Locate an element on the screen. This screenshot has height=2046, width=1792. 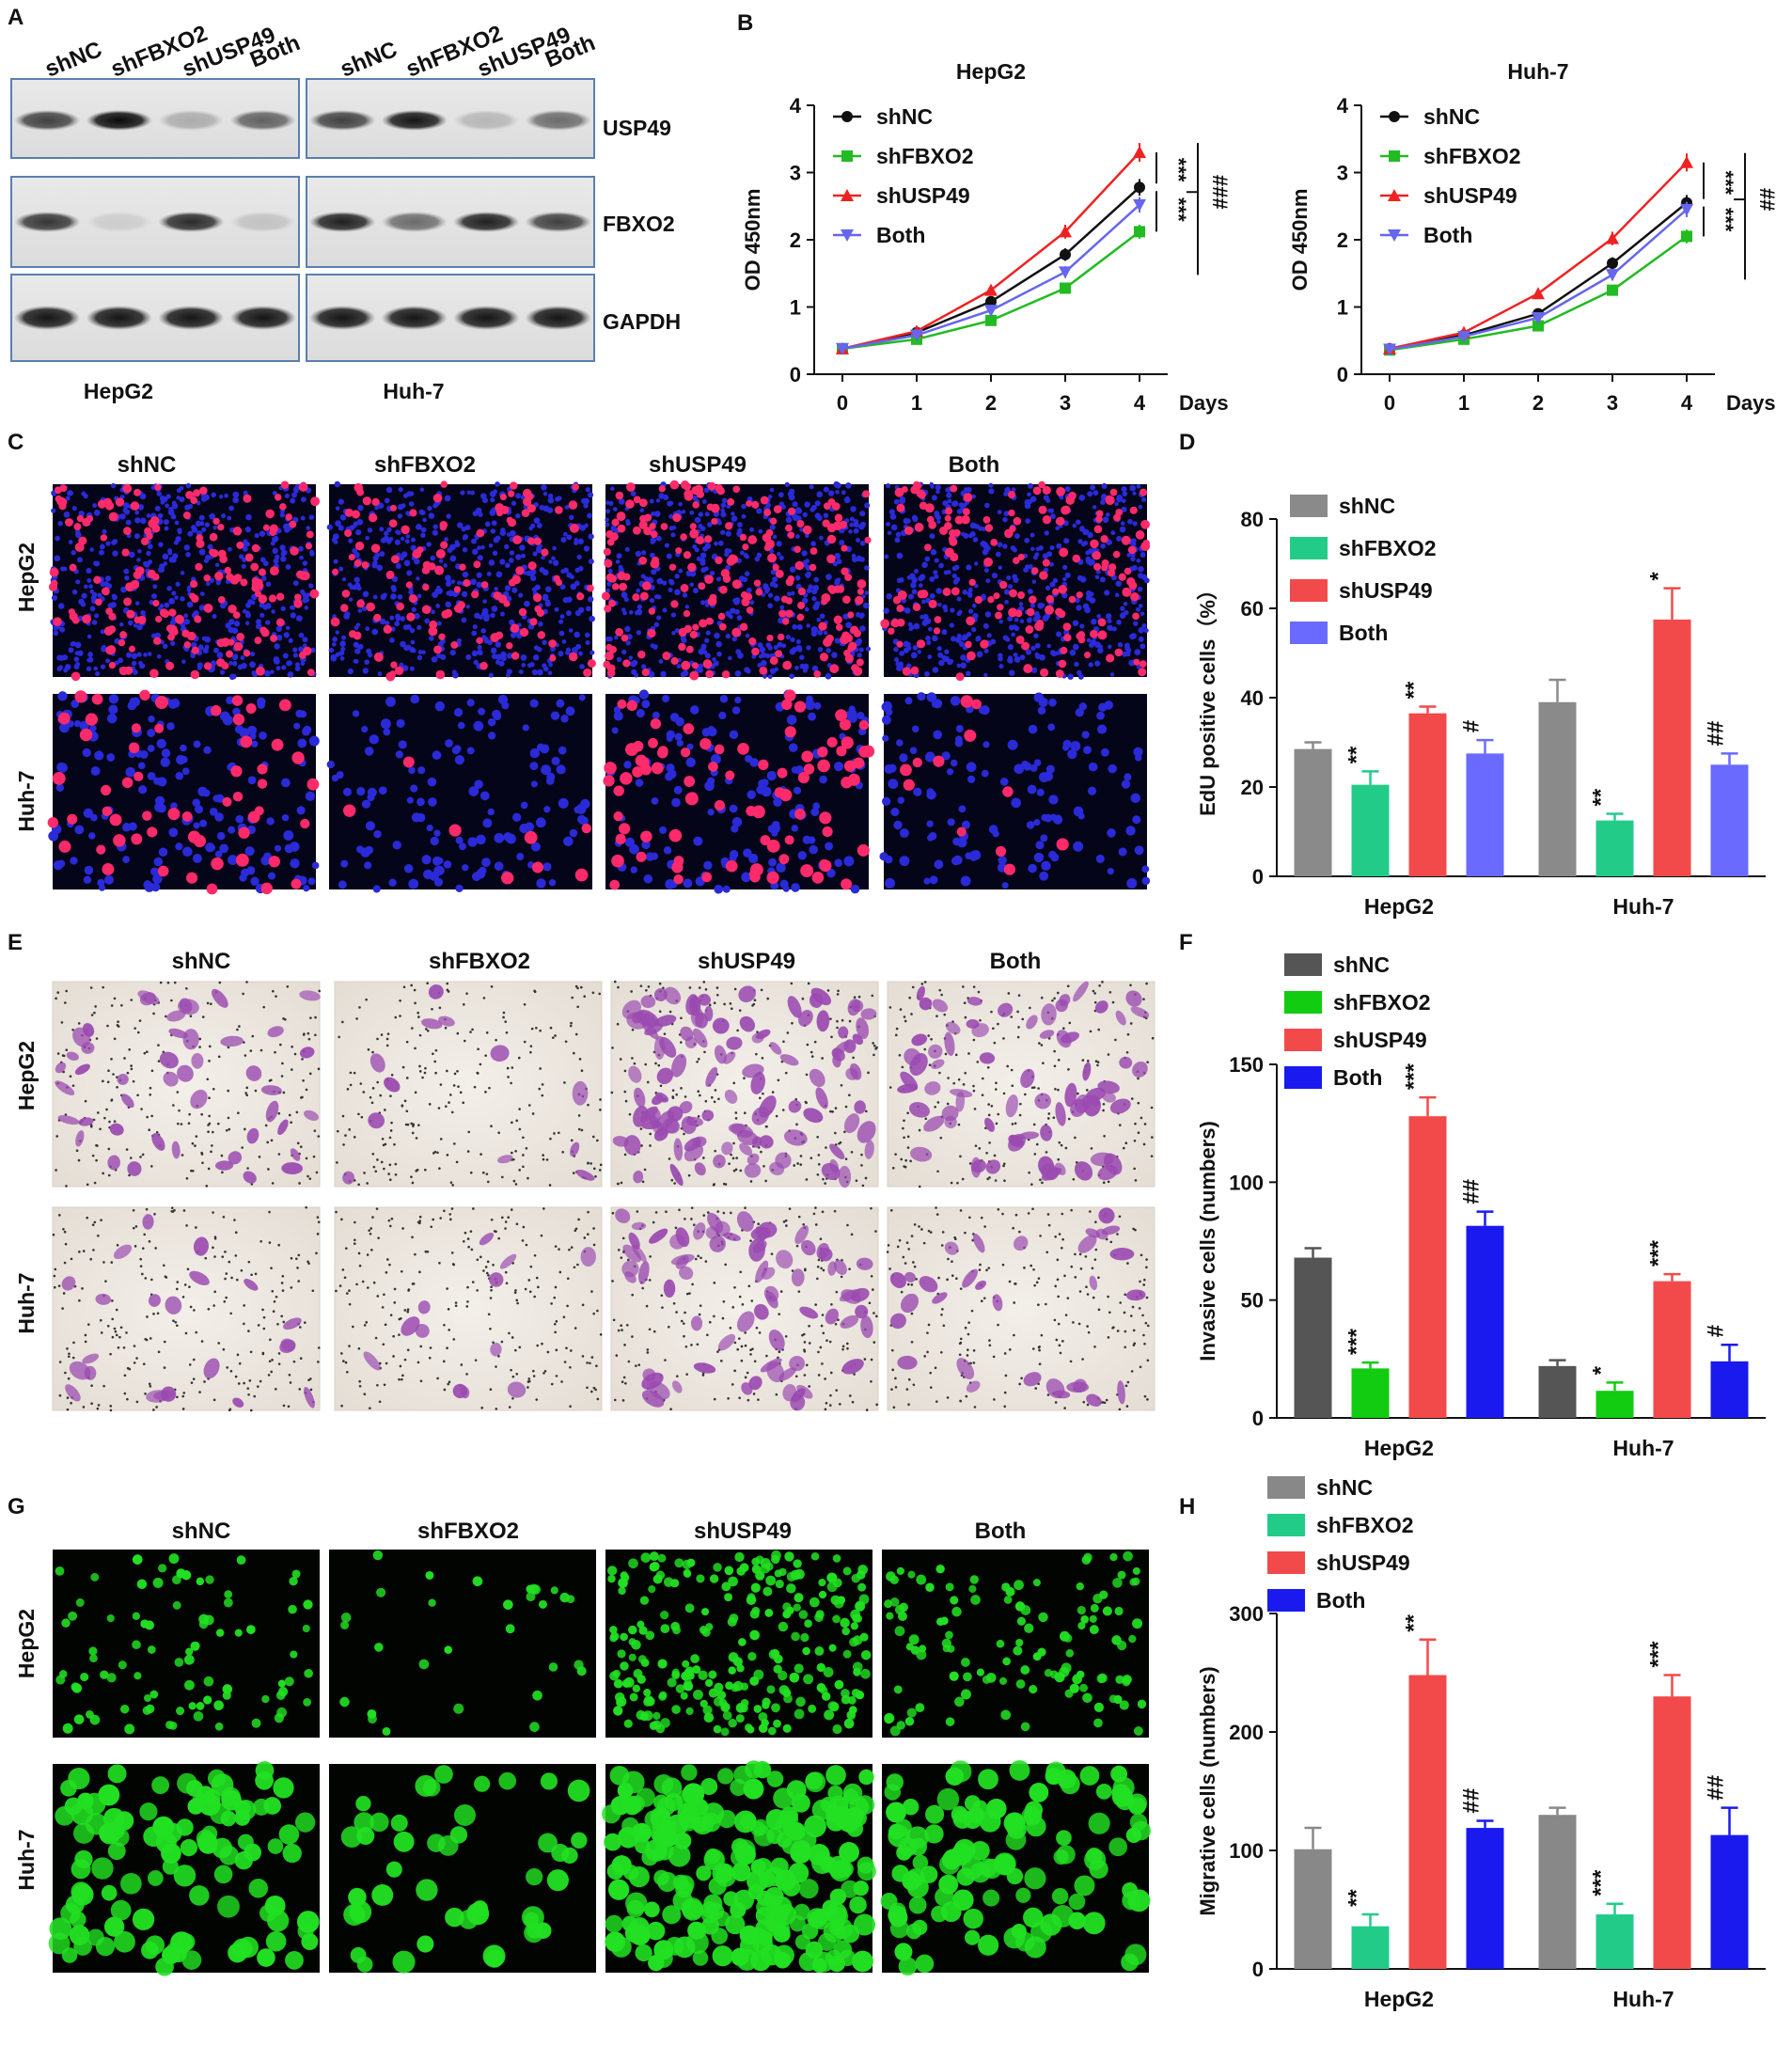
bar is located at coordinates (1672, 747).